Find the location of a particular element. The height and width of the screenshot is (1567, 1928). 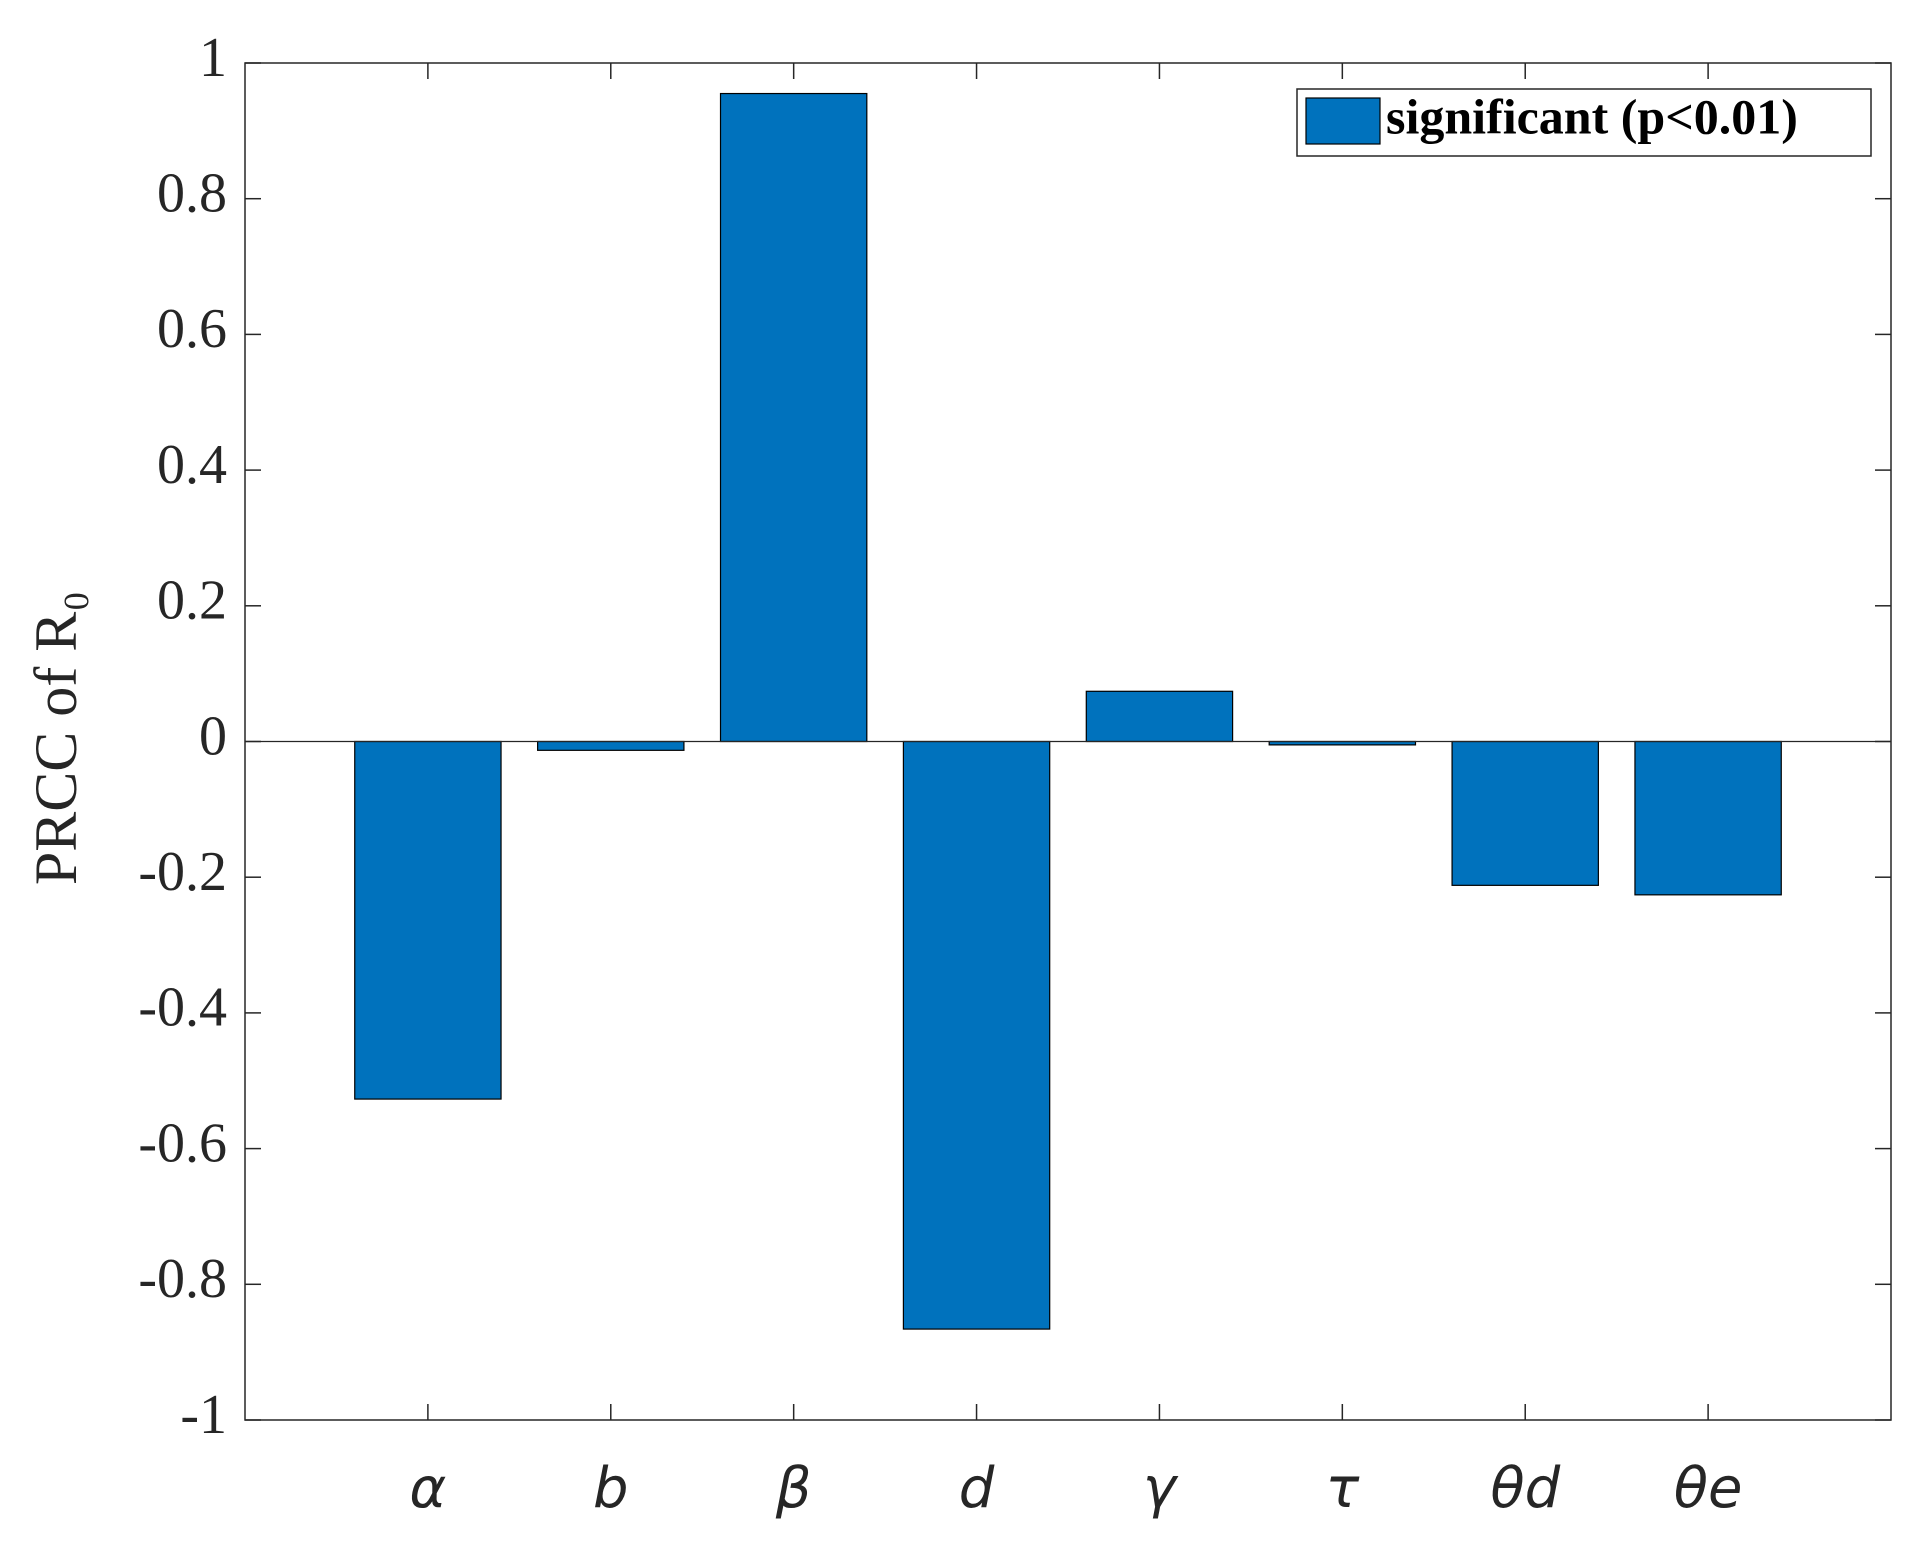

y-axis-label: PRCC of R₀ is located at coordinates (56, 738).